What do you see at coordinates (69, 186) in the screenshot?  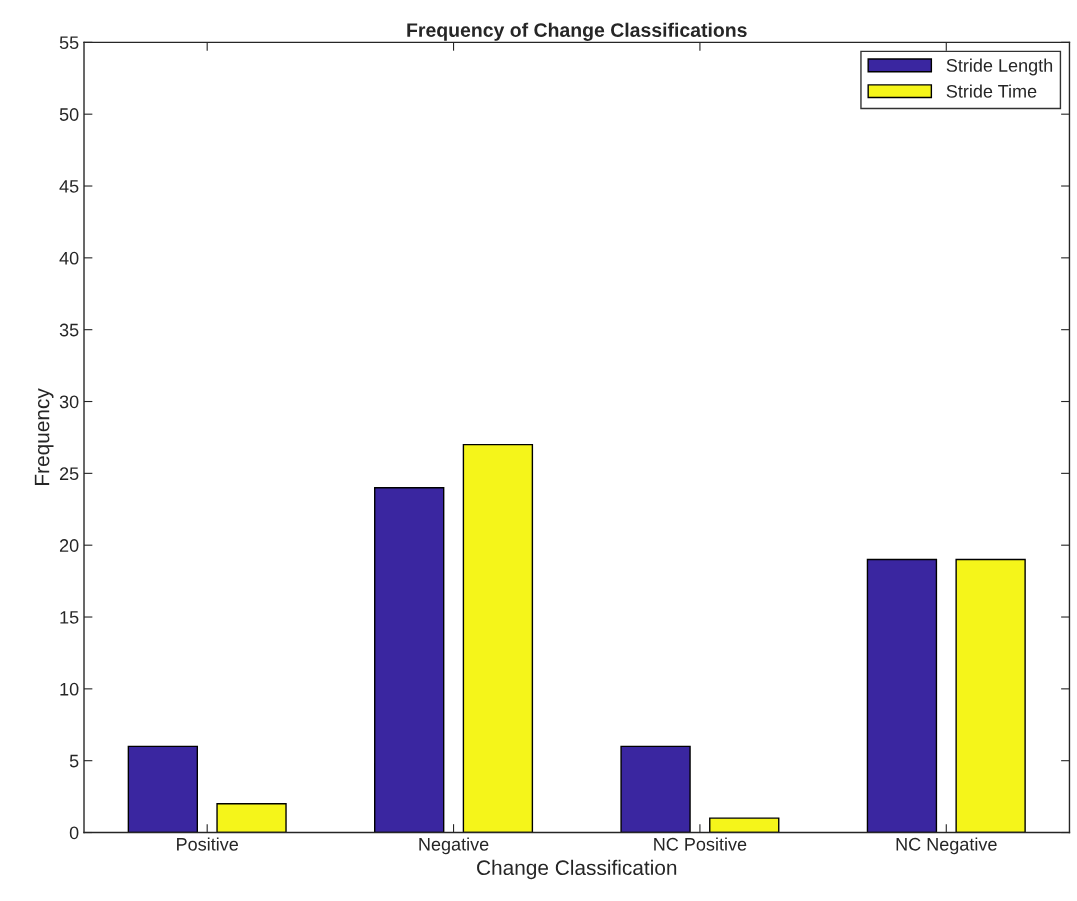 I see `y-tick-label: 45` at bounding box center [69, 186].